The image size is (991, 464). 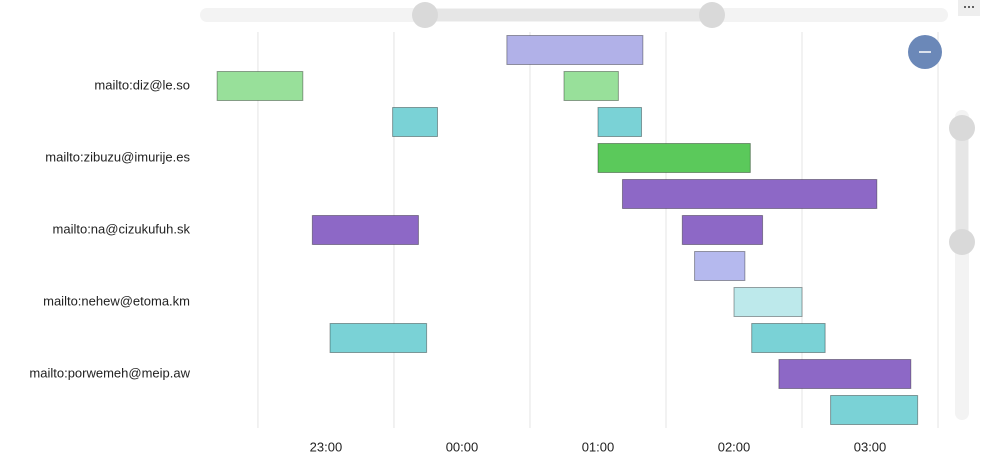 What do you see at coordinates (109, 372) in the screenshot?
I see `y-tick-label: mailto:porwemeh@meip.aw` at bounding box center [109, 372].